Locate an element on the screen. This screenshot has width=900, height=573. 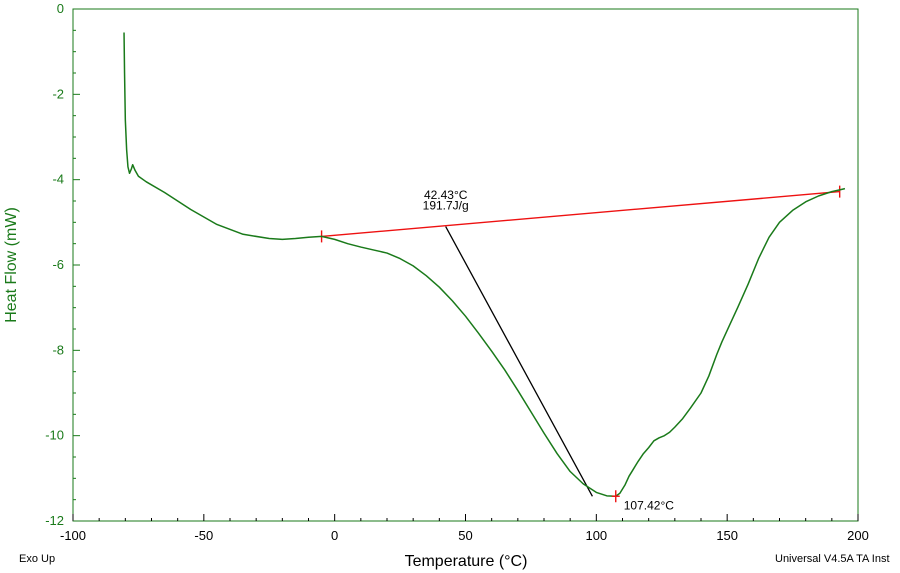
y-tick-label: 0 is located at coordinates (60, 8).